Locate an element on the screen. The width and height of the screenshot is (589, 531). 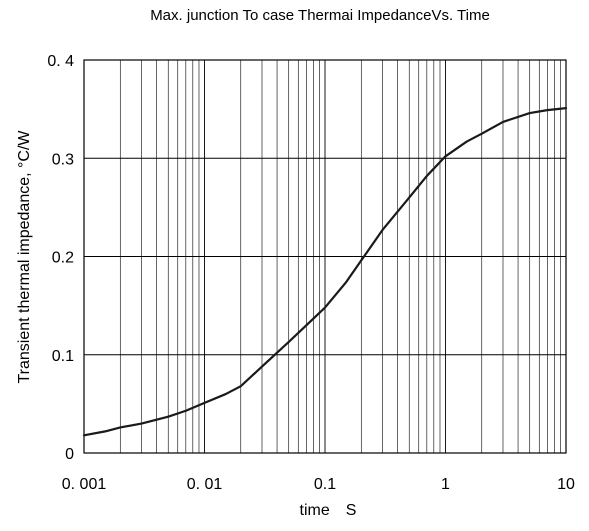
x-tick-label: 0. 01 is located at coordinates (205, 484).